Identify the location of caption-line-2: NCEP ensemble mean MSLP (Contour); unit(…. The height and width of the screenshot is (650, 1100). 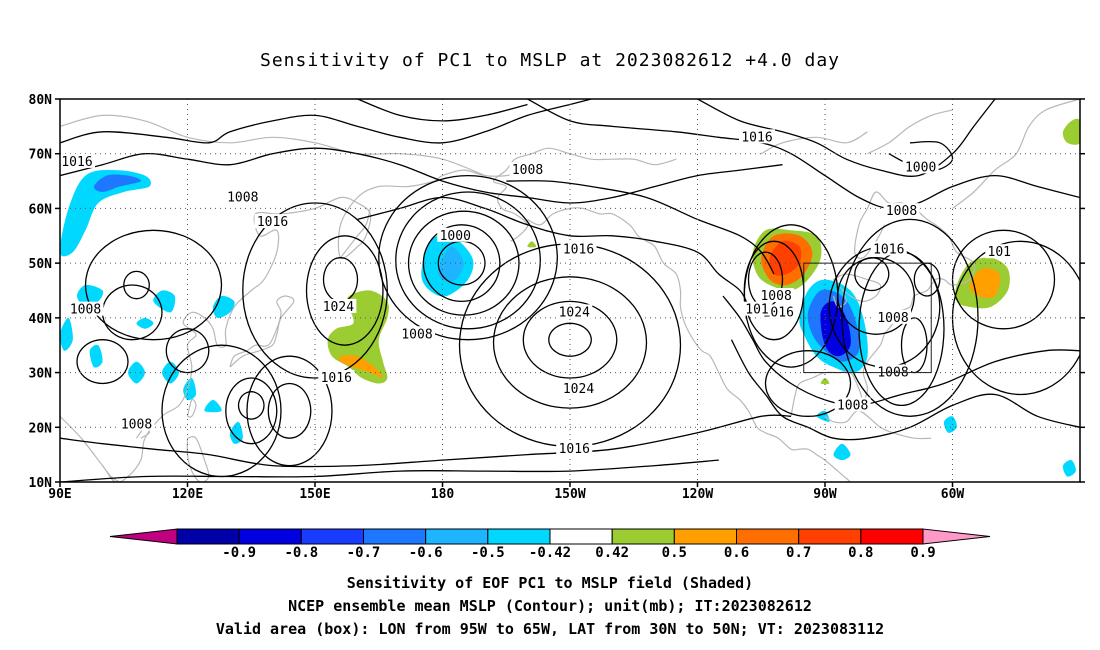
(550, 606).